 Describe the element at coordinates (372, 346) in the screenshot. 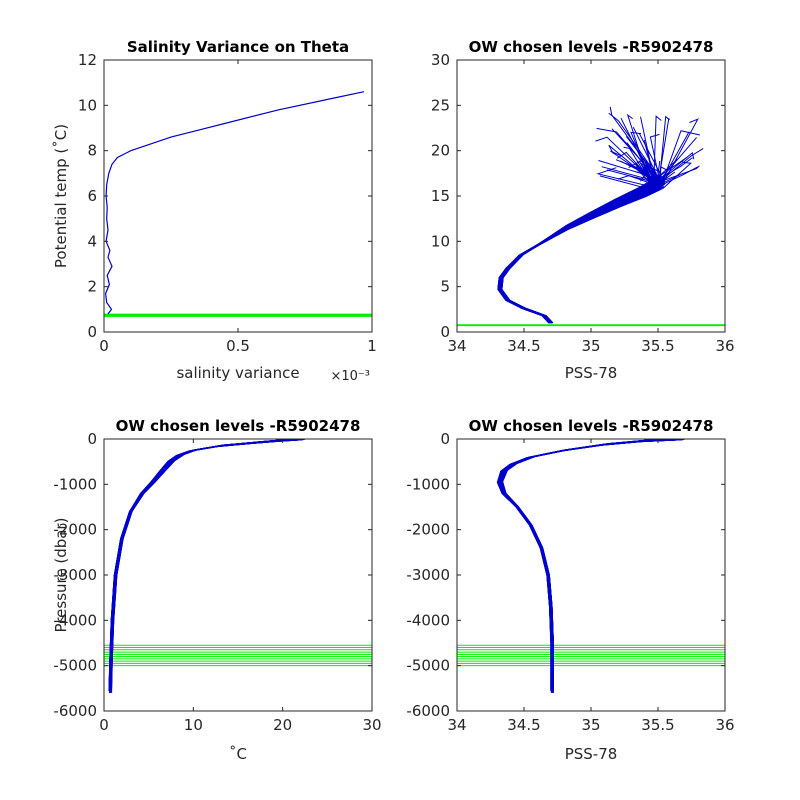

I see `x-tick-label: 1` at that location.